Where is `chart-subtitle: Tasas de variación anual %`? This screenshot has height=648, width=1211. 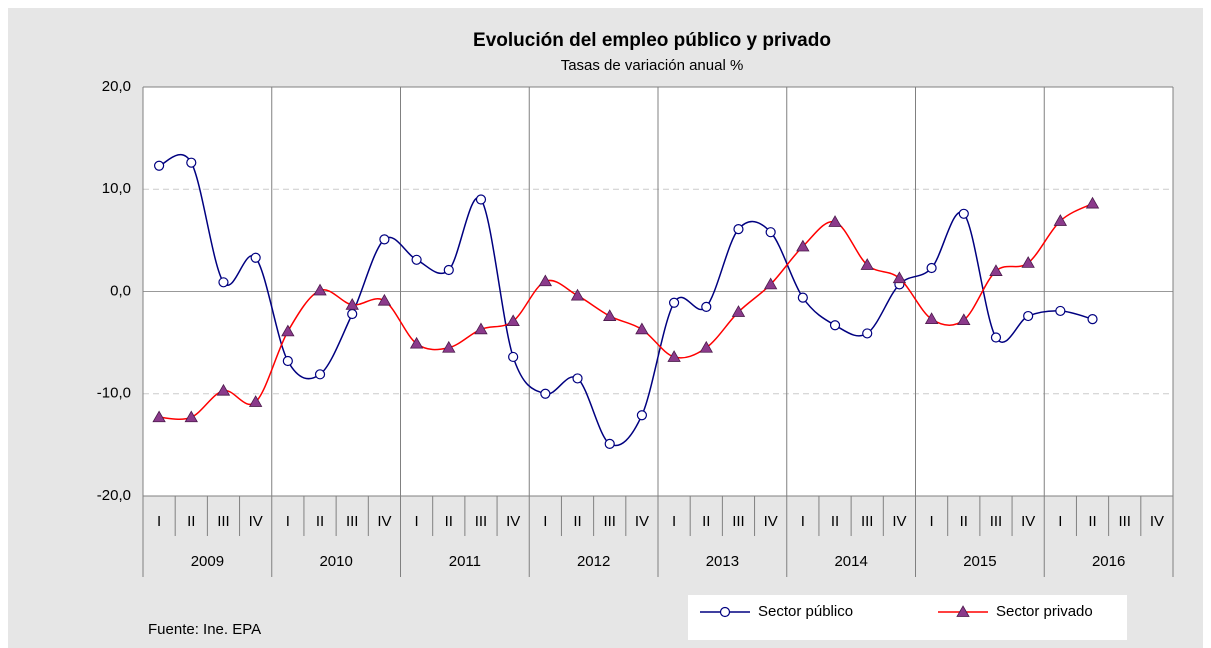 chart-subtitle: Tasas de variación anual % is located at coordinates (652, 65).